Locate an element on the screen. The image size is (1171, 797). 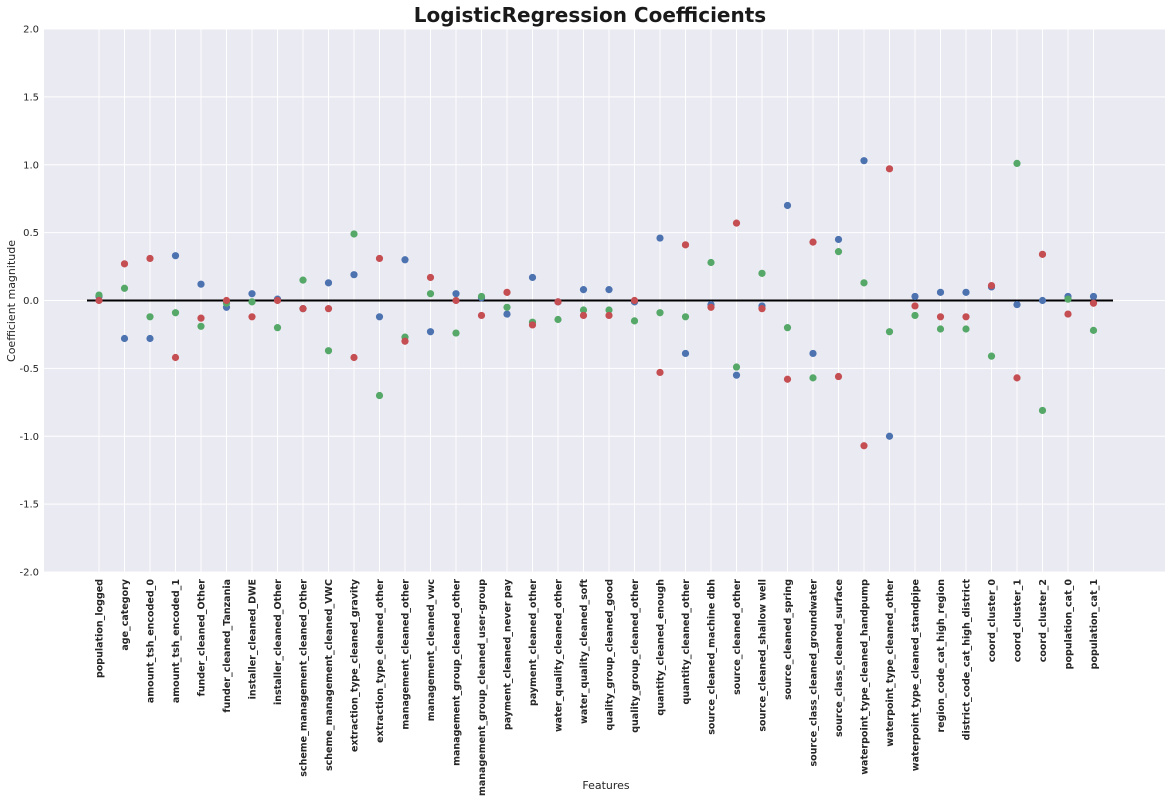
x-tick-label: coord_cluster_2 is located at coordinates (1043, 620).